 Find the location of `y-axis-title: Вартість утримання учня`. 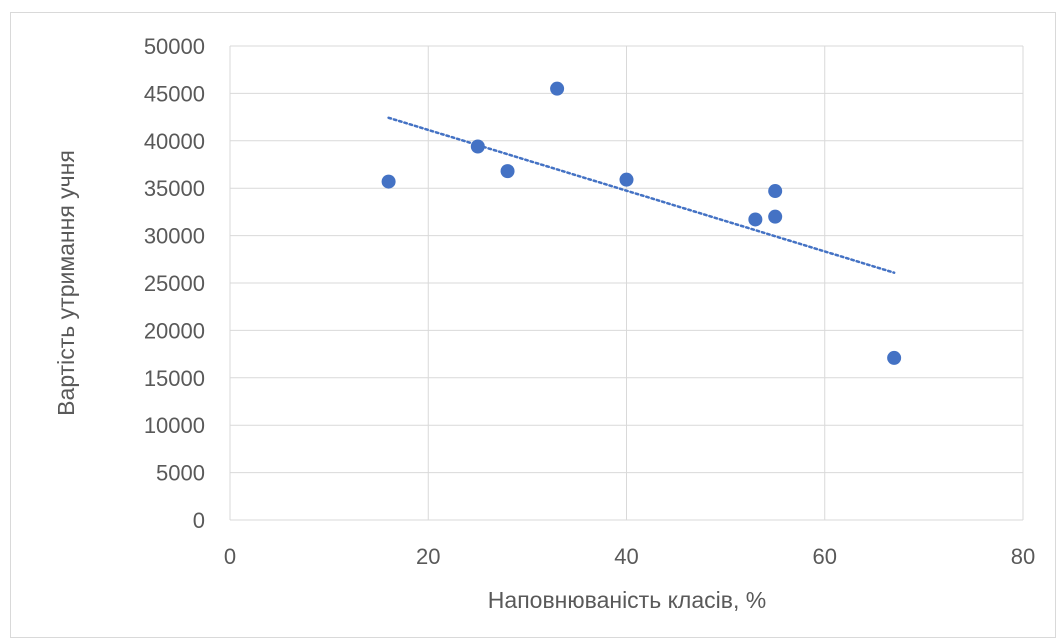

y-axis-title: Вартість утримання учня is located at coordinates (66, 283).